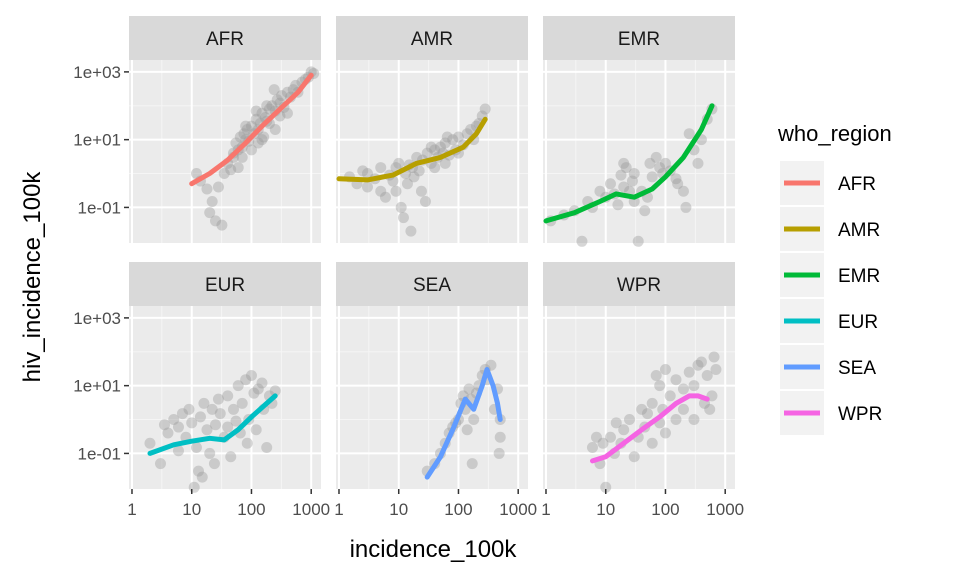 This screenshot has height=576, width=960. What do you see at coordinates (32, 277) in the screenshot?
I see `y-axis-title: hiv_incidence_100k` at bounding box center [32, 277].